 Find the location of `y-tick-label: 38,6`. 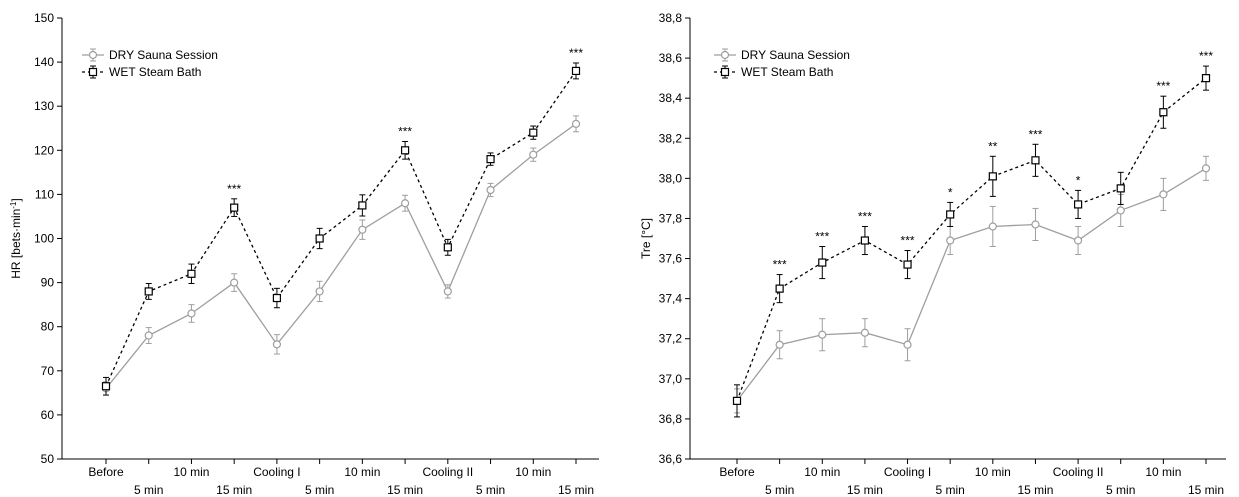

y-tick-label: 38,6 is located at coordinates (671, 58).